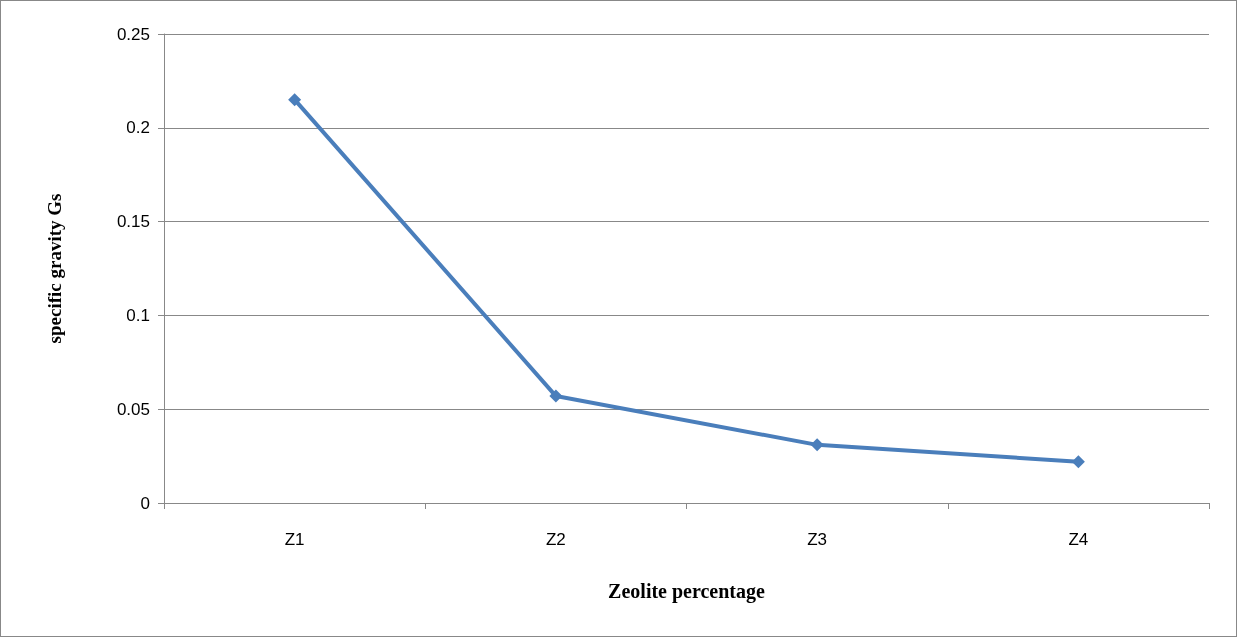 Image resolution: width=1237 pixels, height=637 pixels. I want to click on x-tick-label: Z1, so click(294, 539).